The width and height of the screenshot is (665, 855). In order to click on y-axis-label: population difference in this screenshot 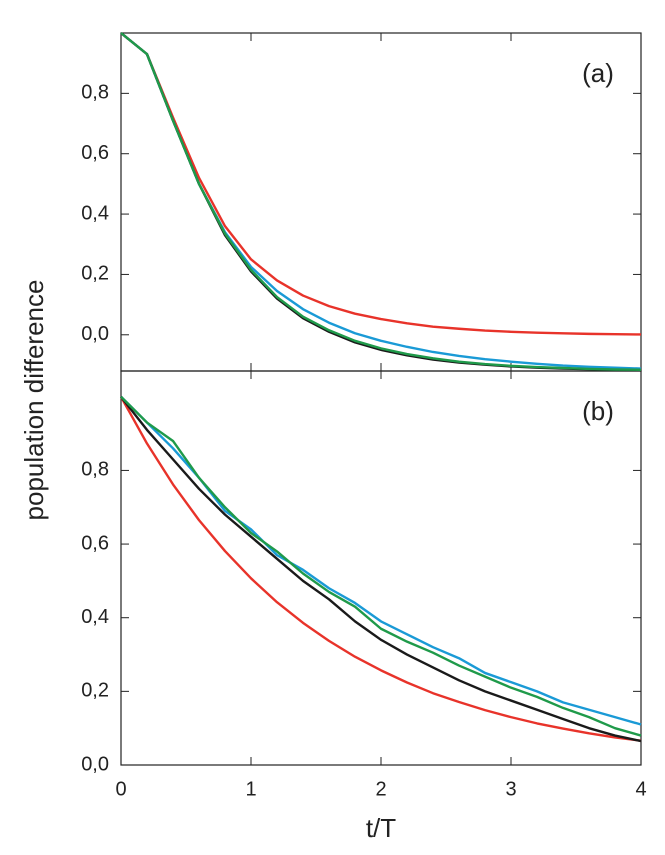, I will do `click(34, 400)`.